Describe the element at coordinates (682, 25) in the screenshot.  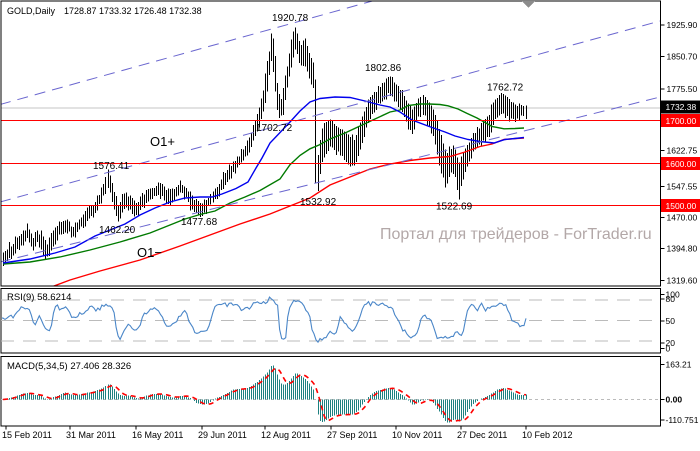
I see `svg-text: 1925.90` at that location.